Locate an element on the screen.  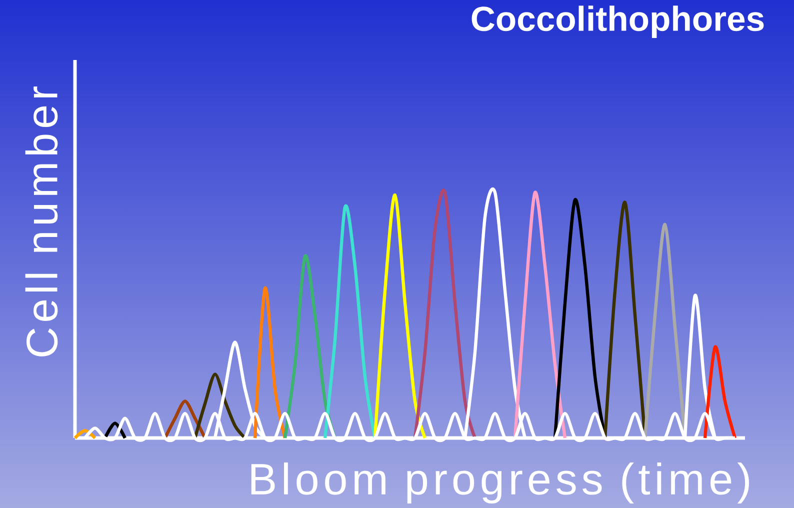
chart-title: Coccolithophores is located at coordinates (618, 22).